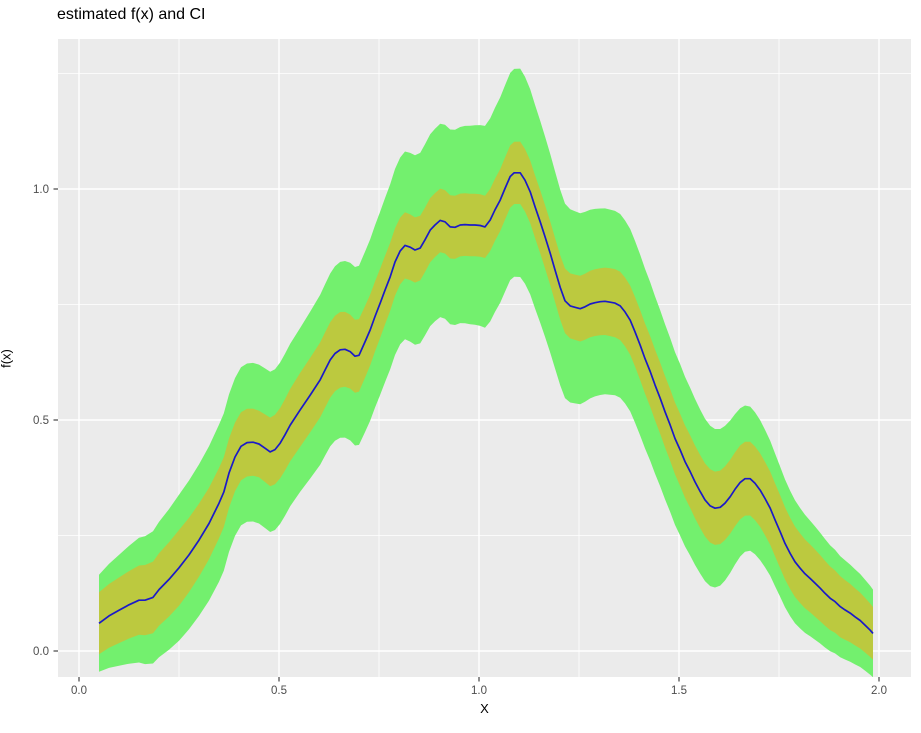 The image size is (921, 733). I want to click on x-axis-title: X, so click(484, 708).